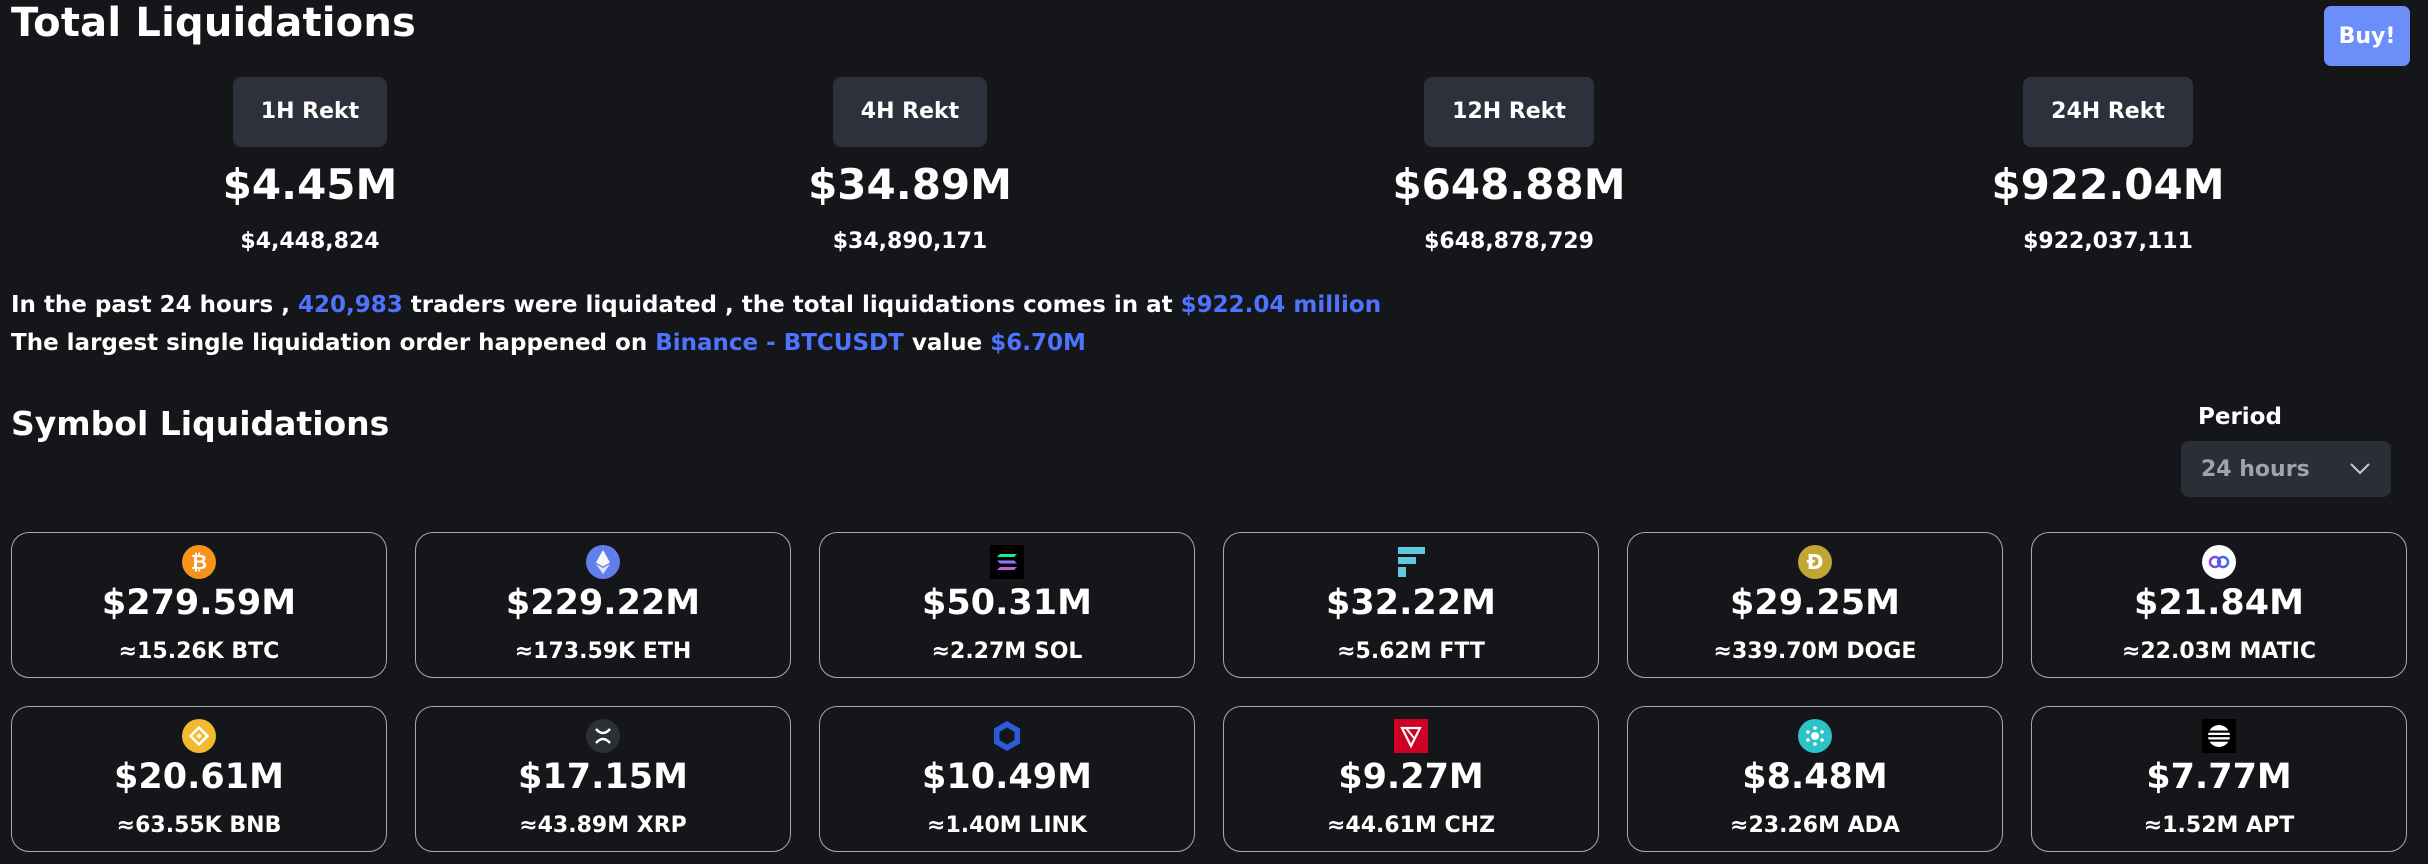  I want to click on card-value: $50.31M, so click(1007, 603).